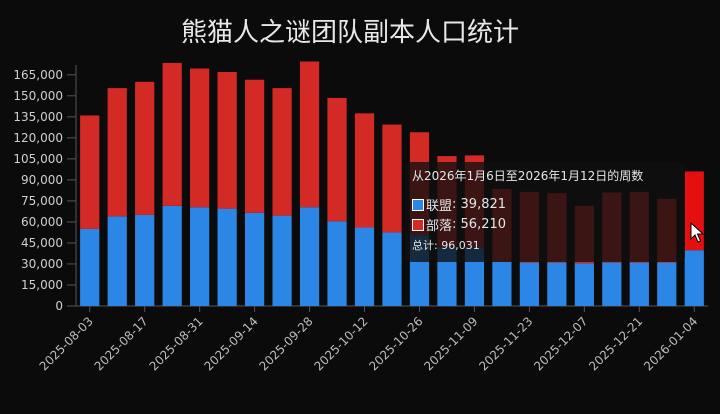  I want to click on y-tick-label: 150,000, so click(38, 96).